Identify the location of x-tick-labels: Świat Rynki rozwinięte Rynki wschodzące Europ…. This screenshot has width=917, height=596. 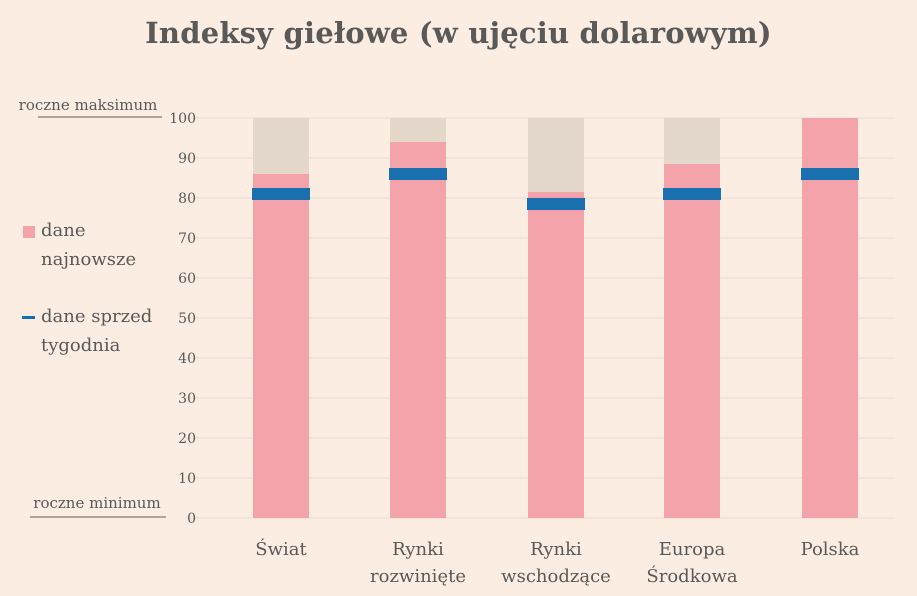
(557, 562).